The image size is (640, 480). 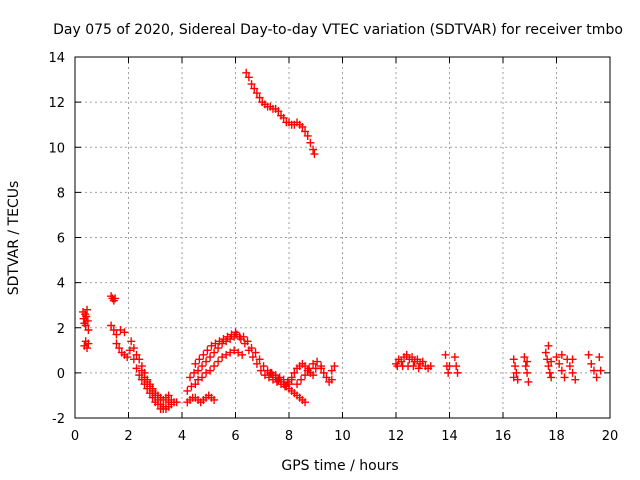 I want to click on x-tick-label: 4, so click(x=182, y=436).